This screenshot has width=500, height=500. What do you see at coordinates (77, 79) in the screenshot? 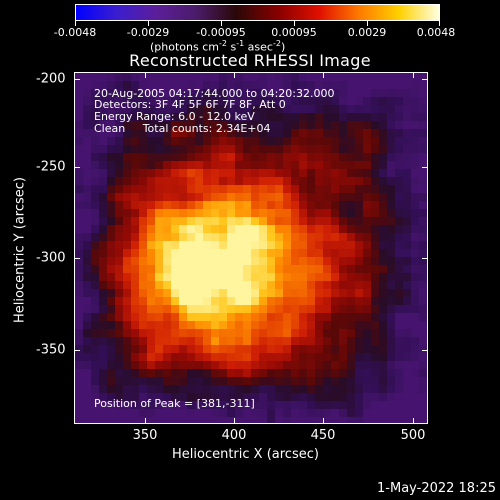
I see `y-tick` at bounding box center [77, 79].